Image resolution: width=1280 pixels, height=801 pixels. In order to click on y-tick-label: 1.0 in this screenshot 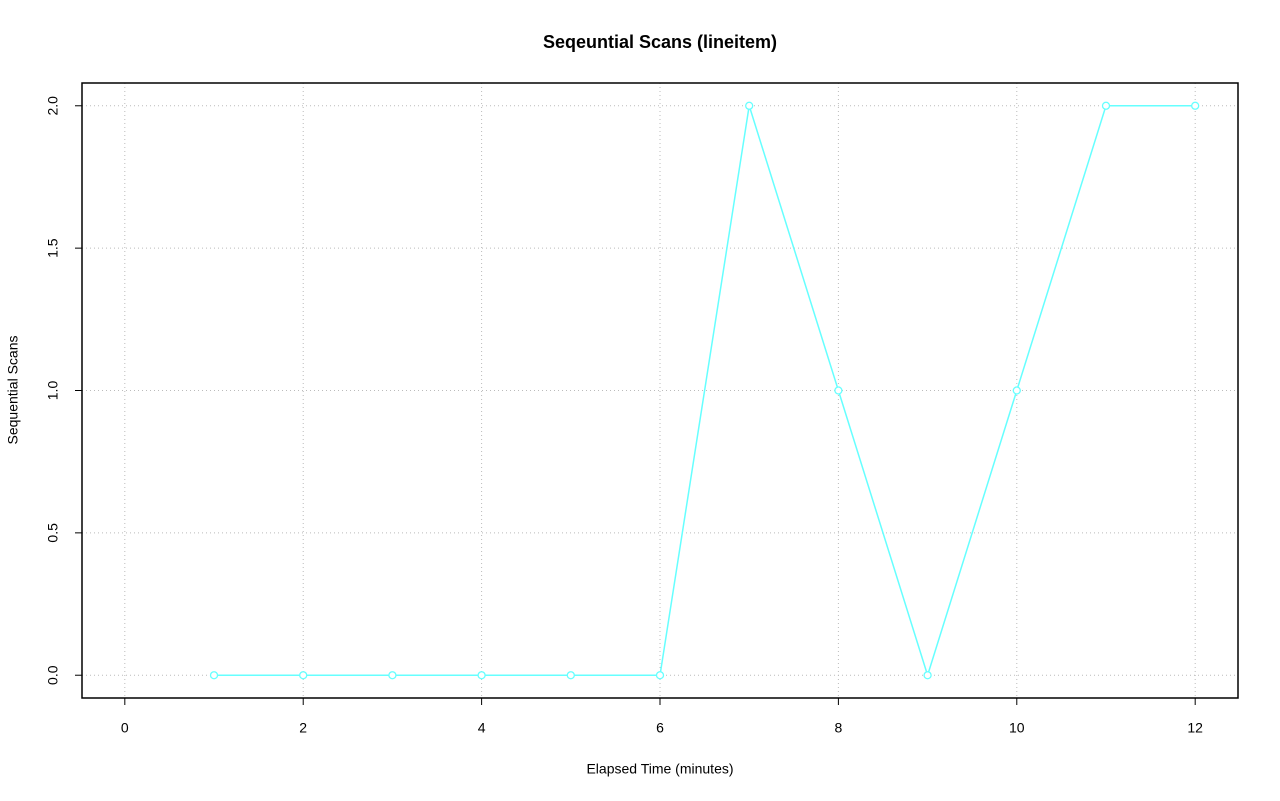, I will do `click(53, 391)`.